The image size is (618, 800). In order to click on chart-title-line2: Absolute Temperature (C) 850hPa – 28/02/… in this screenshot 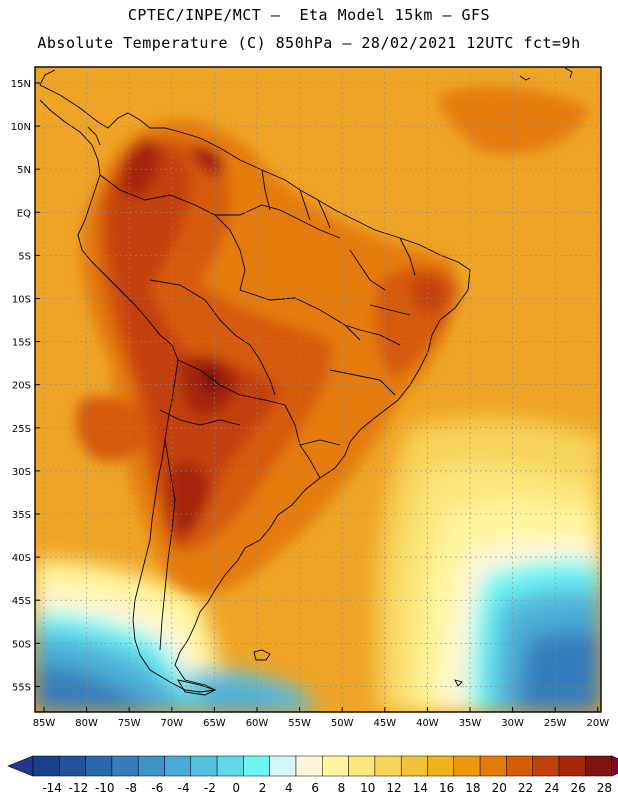, I will do `click(309, 43)`.